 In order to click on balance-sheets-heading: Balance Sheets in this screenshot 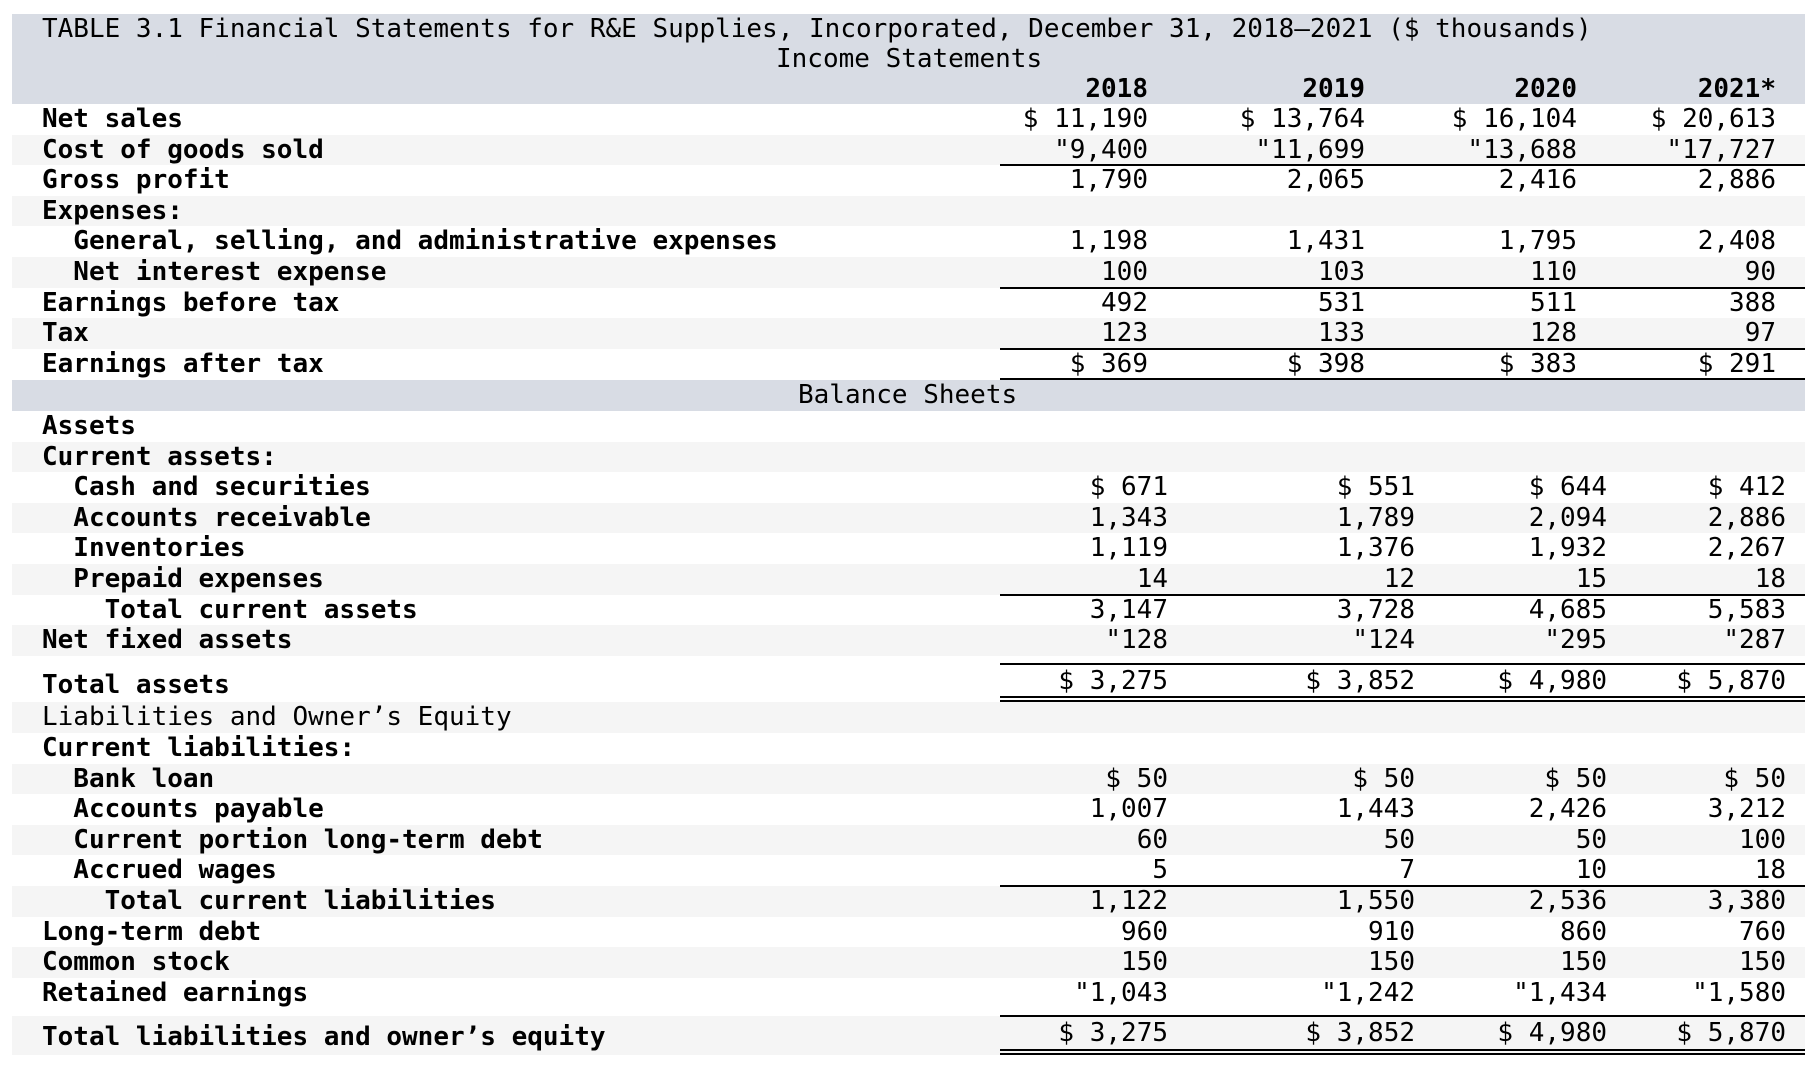, I will do `click(908, 395)`.